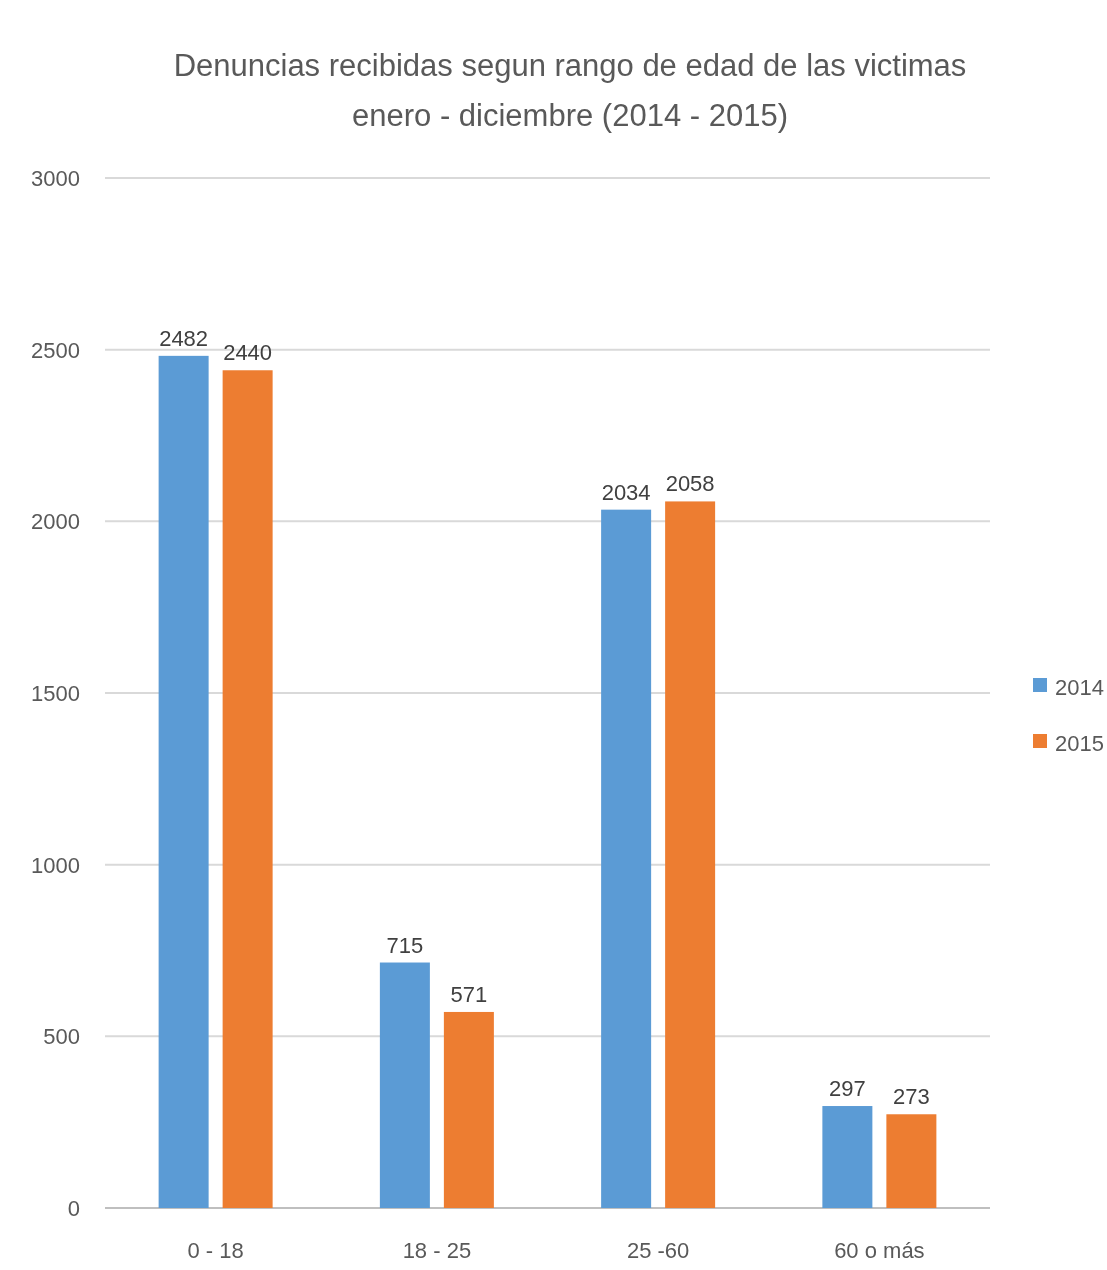 Image resolution: width=1107 pixels, height=1270 pixels. I want to click on y-tick-label: 3000, so click(55, 178).